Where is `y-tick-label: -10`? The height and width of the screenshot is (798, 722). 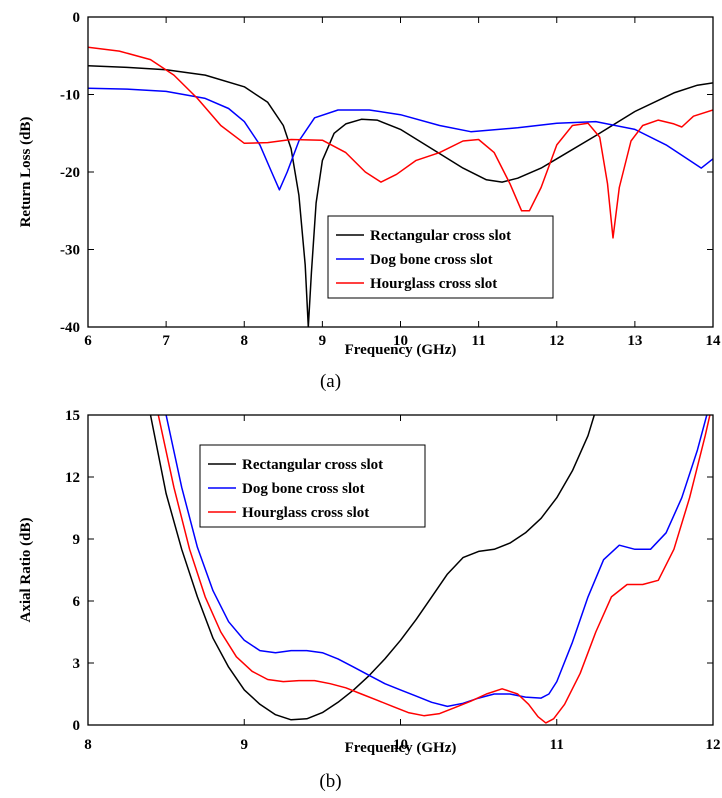 y-tick-label: -10 is located at coordinates (70, 96).